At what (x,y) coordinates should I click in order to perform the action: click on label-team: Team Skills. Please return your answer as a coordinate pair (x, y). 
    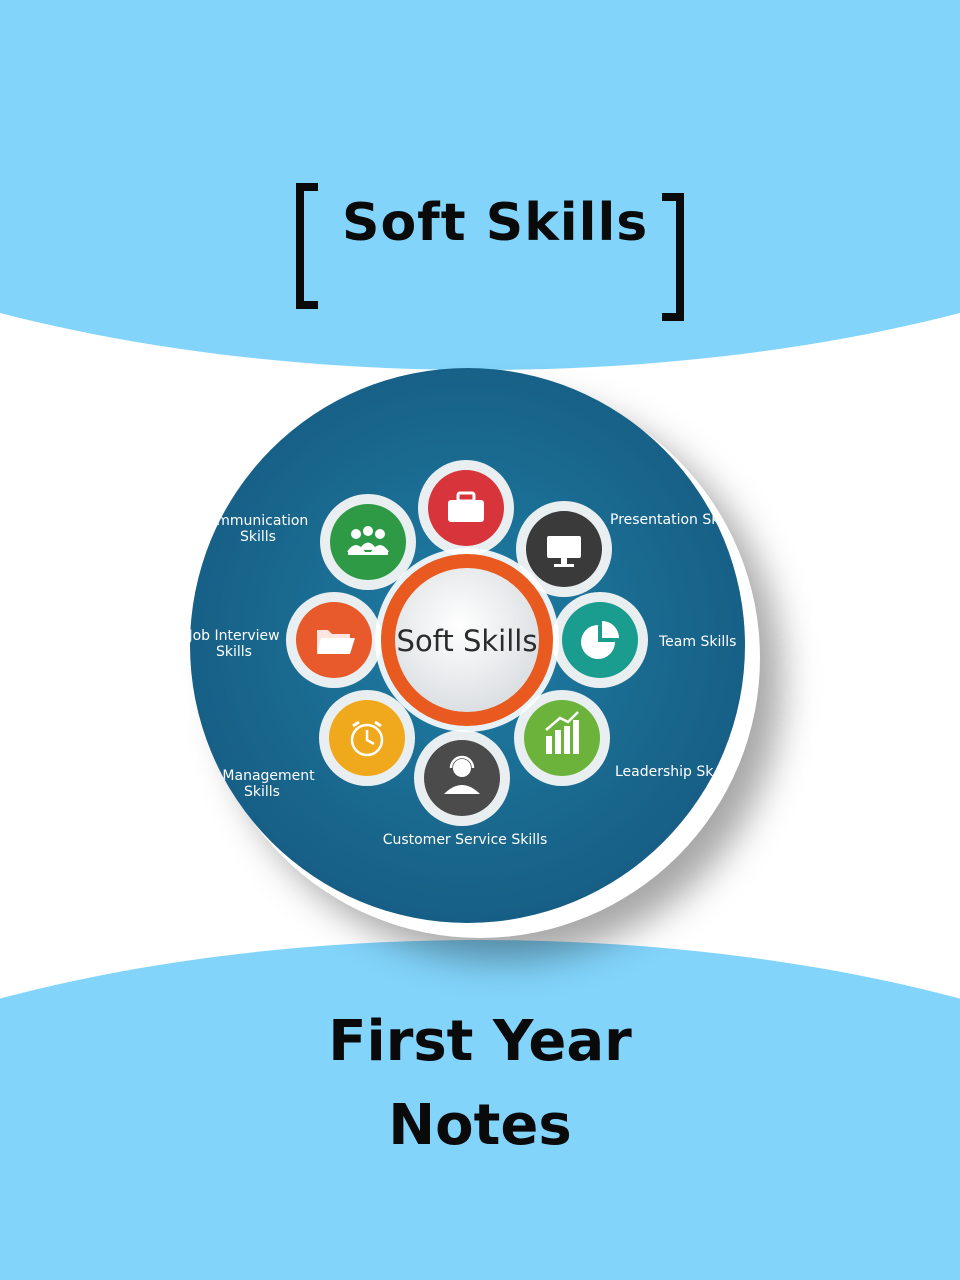
    Looking at the image, I should click on (697, 642).